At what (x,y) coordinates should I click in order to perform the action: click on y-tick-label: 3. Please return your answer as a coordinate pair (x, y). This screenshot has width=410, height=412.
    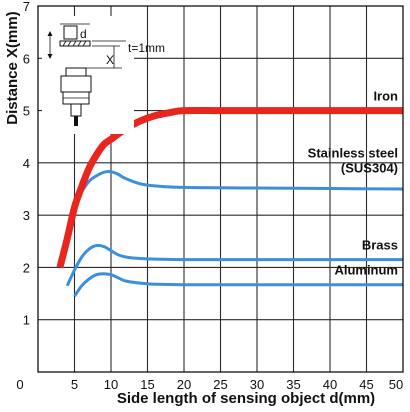
    Looking at the image, I should click on (26, 215).